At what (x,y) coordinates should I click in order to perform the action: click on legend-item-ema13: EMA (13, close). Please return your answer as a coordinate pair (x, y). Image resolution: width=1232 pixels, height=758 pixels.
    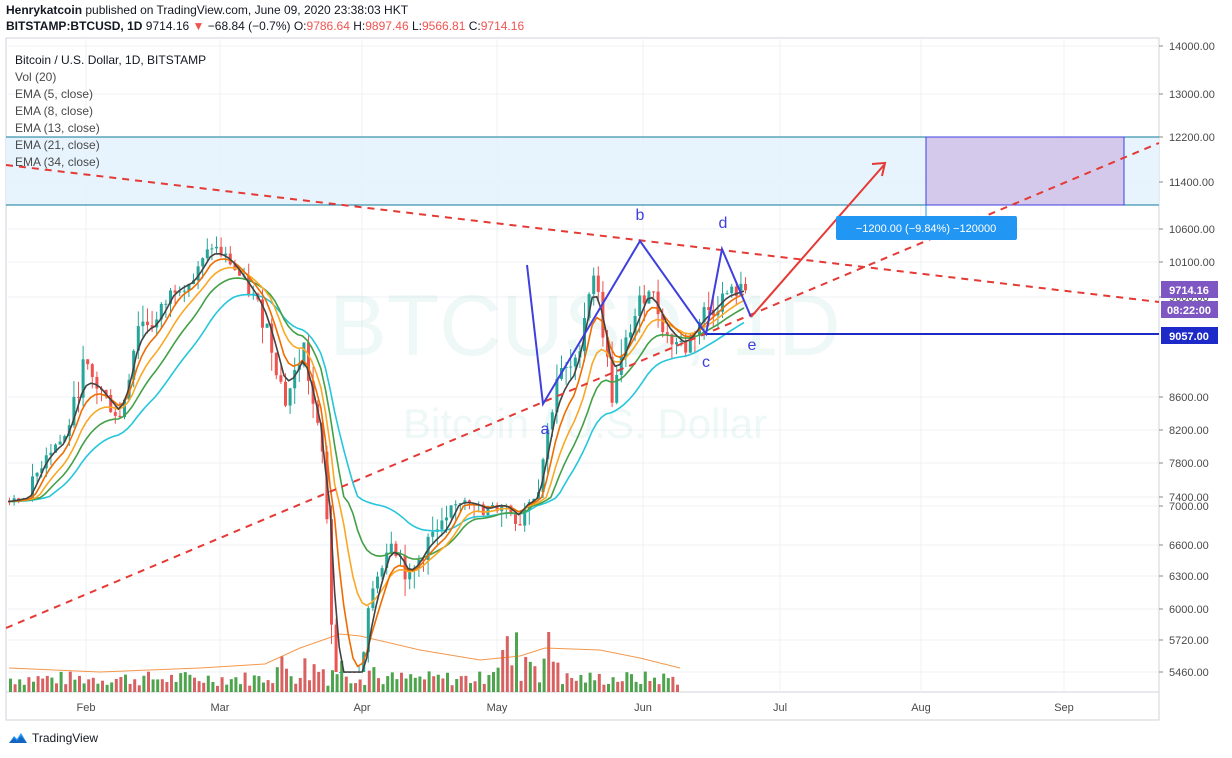
    Looking at the image, I should click on (57, 128).